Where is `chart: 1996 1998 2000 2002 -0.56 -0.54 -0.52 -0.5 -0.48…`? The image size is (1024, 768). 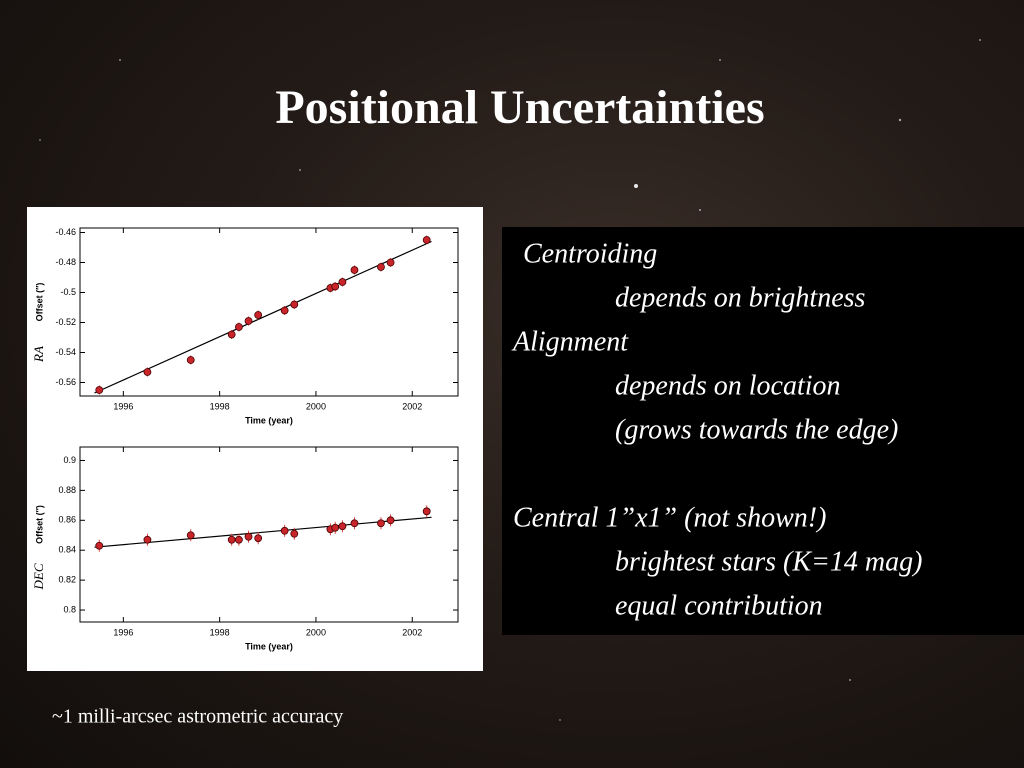 chart: 1996 1998 2000 2002 -0.56 -0.54 -0.52 -0.5 -0.48… is located at coordinates (245, 326).